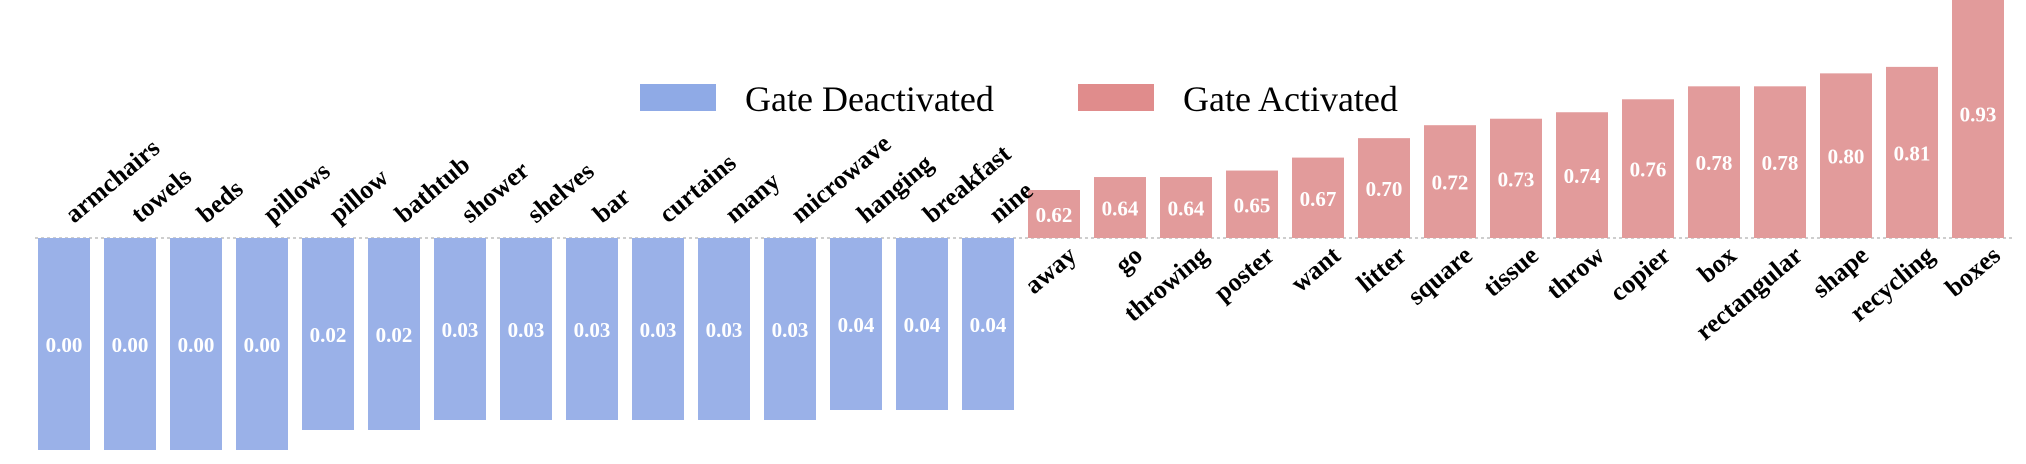 The width and height of the screenshot is (2026, 464). I want to click on bar-activated-copier, so click(1648, 168).